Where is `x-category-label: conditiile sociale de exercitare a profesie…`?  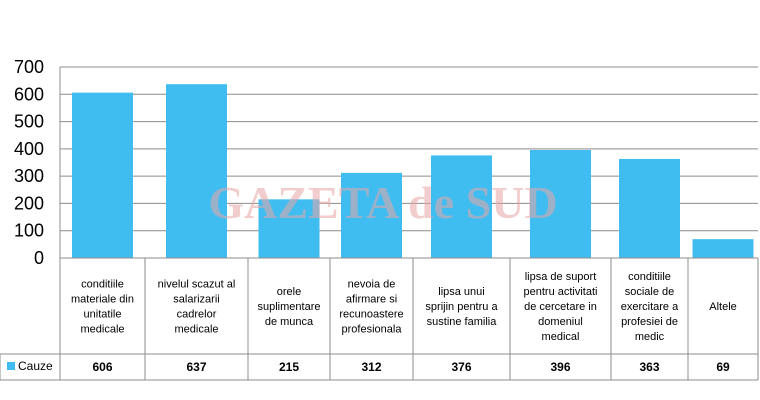
x-category-label: conditiile sociale de exercitare a profesie… is located at coordinates (650, 307).